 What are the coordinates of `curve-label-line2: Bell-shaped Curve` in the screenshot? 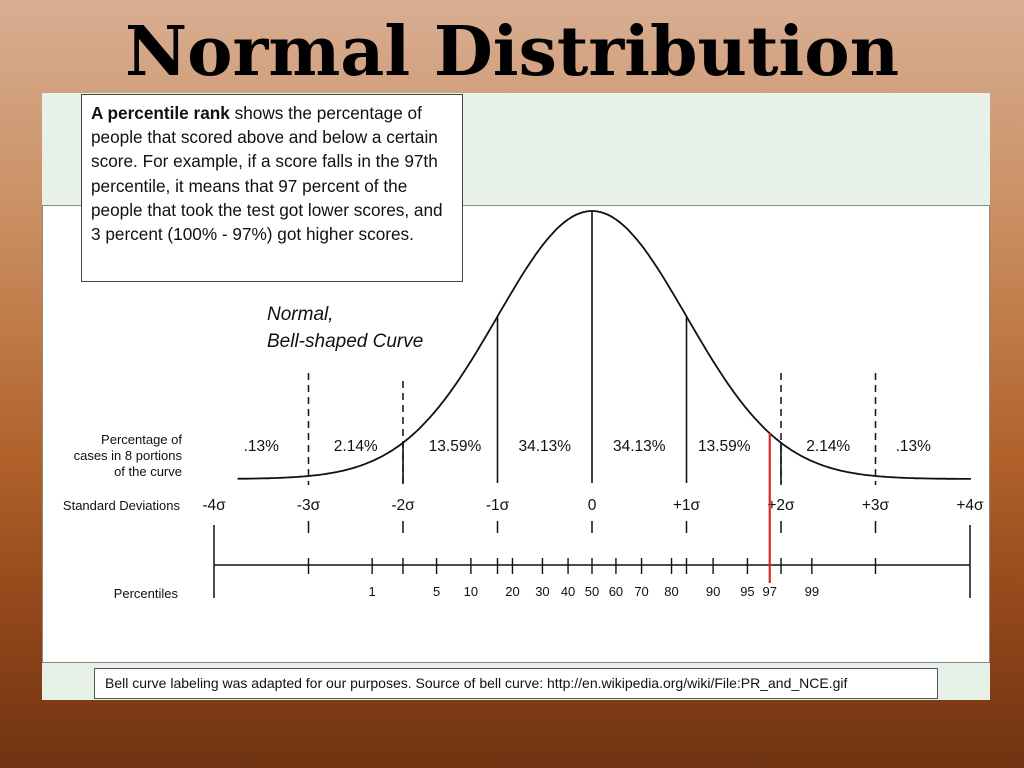 It's located at (345, 341).